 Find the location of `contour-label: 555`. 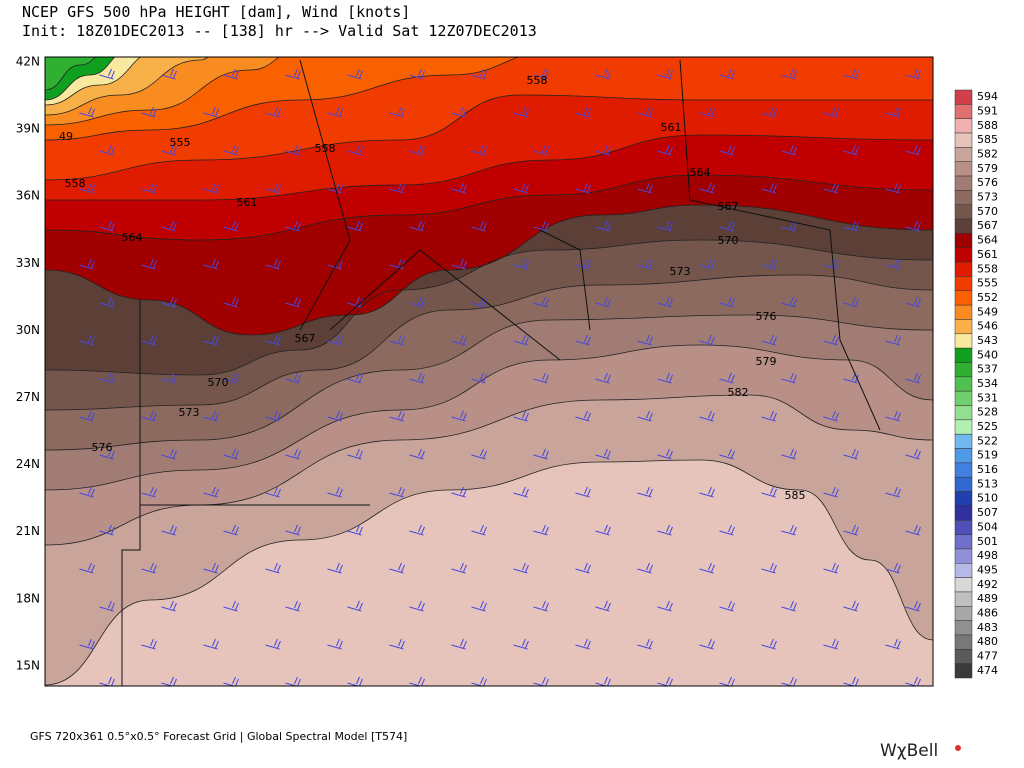

contour-label: 555 is located at coordinates (180, 142).